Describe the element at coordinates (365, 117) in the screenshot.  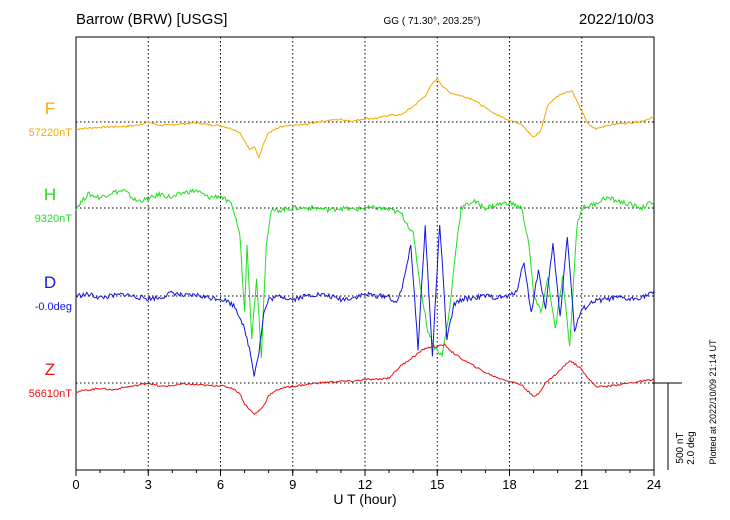
I see `series-line-f` at that location.